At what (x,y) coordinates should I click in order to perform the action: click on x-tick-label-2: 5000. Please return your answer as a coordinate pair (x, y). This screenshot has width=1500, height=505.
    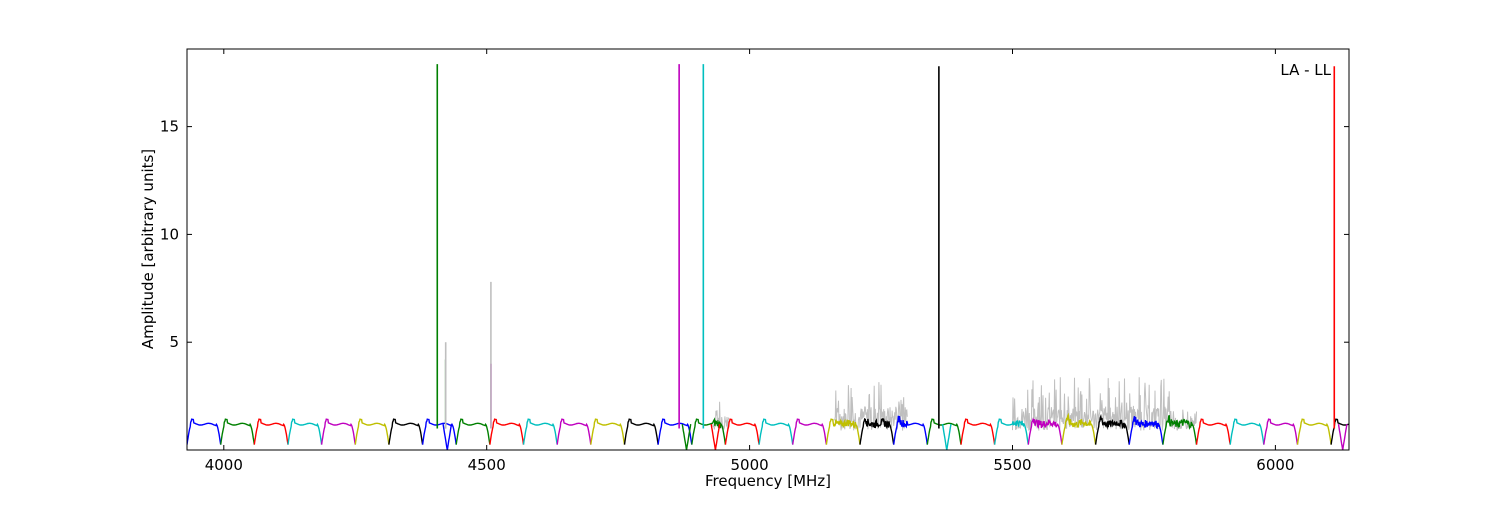
    Looking at the image, I should click on (750, 465).